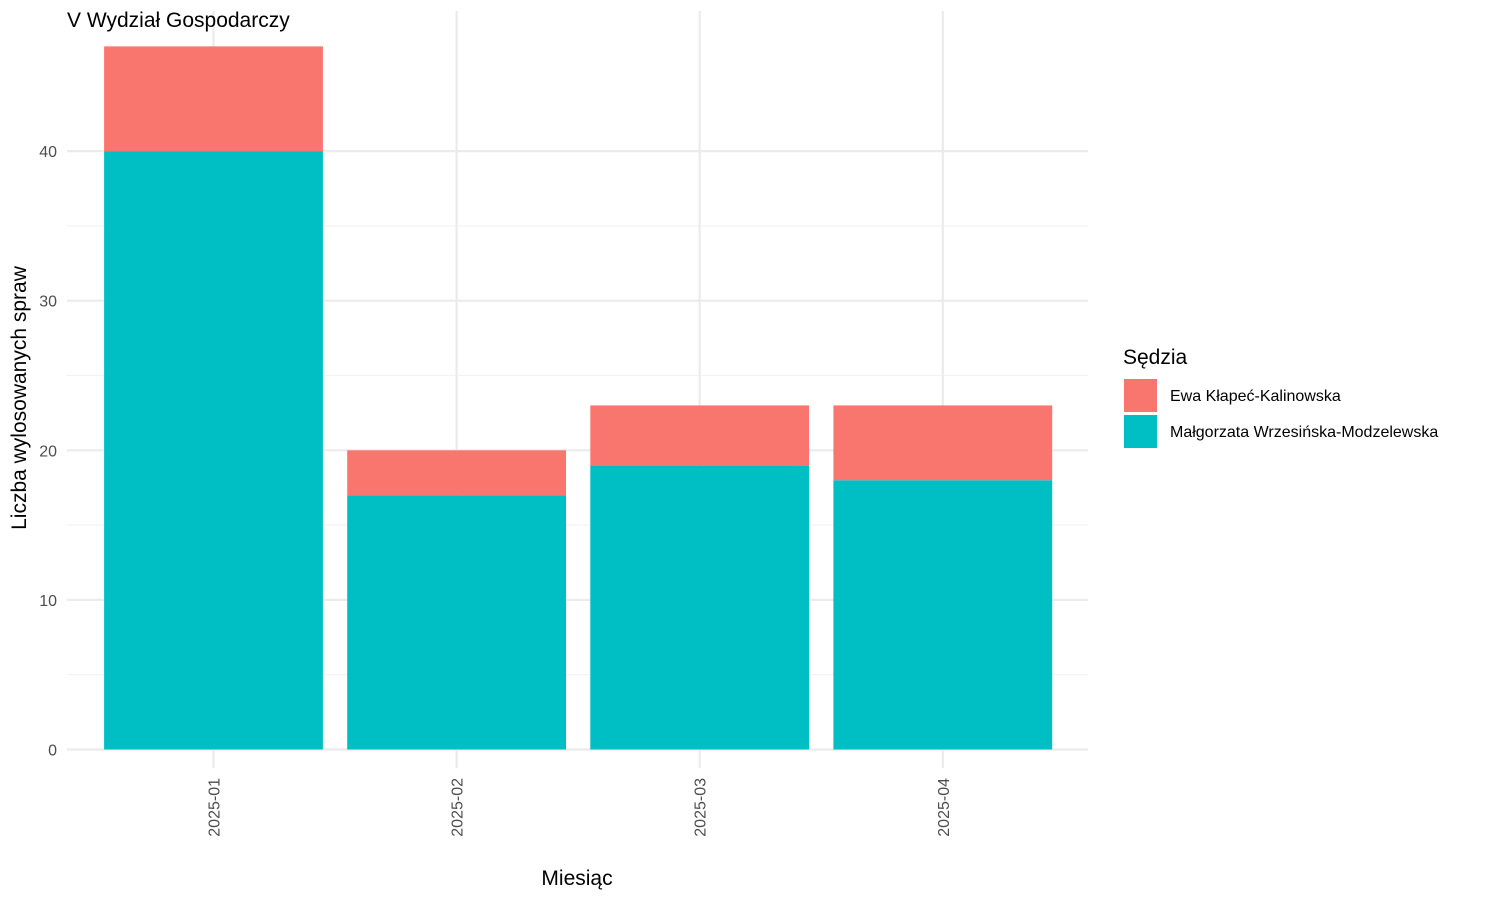 The image size is (1500, 900). Describe the element at coordinates (215, 807) in the screenshot. I see `x-tick-label: 2025-01` at that location.